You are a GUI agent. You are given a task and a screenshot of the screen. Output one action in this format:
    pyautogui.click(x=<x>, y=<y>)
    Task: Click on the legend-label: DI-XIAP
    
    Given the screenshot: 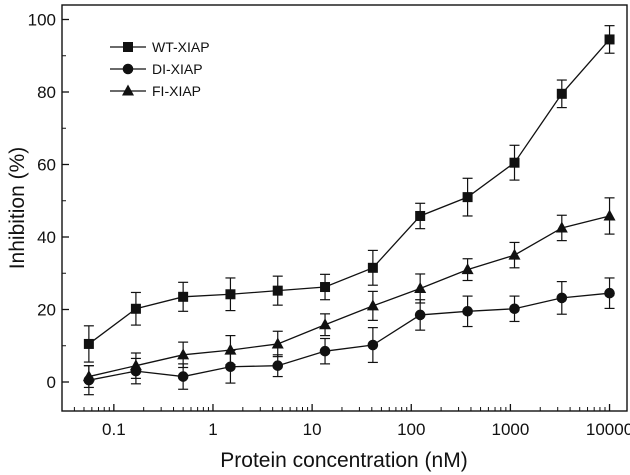 What is the action you would take?
    pyautogui.click(x=177, y=69)
    